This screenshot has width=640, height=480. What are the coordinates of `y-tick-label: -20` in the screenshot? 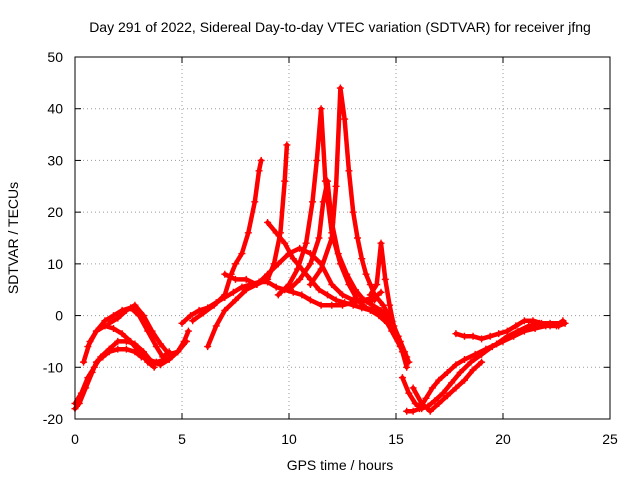 It's located at (53, 419).